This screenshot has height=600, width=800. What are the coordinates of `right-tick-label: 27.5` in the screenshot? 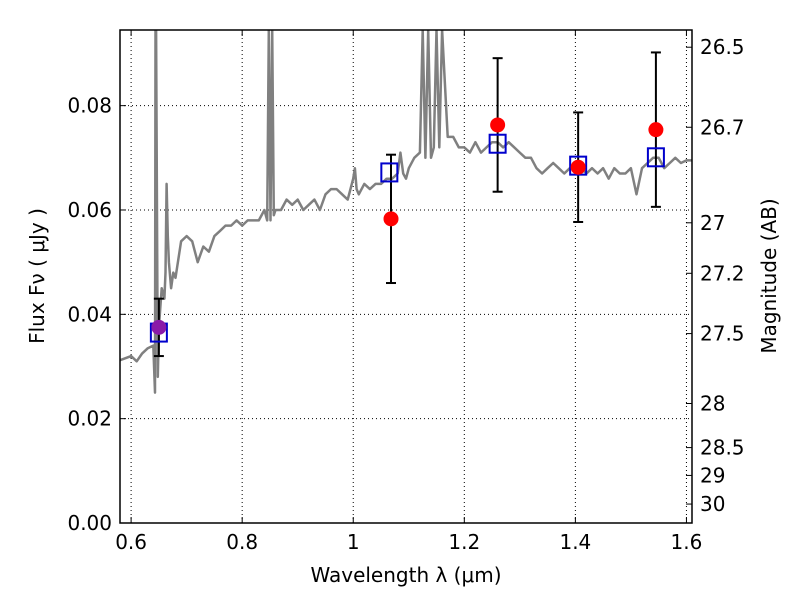 It's located at (722, 334).